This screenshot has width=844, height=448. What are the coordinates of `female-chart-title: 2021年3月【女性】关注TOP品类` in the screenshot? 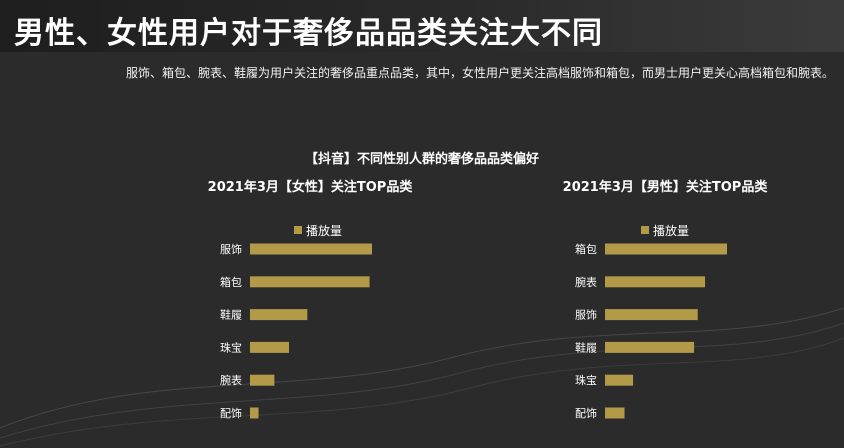 It's located at (310, 187).